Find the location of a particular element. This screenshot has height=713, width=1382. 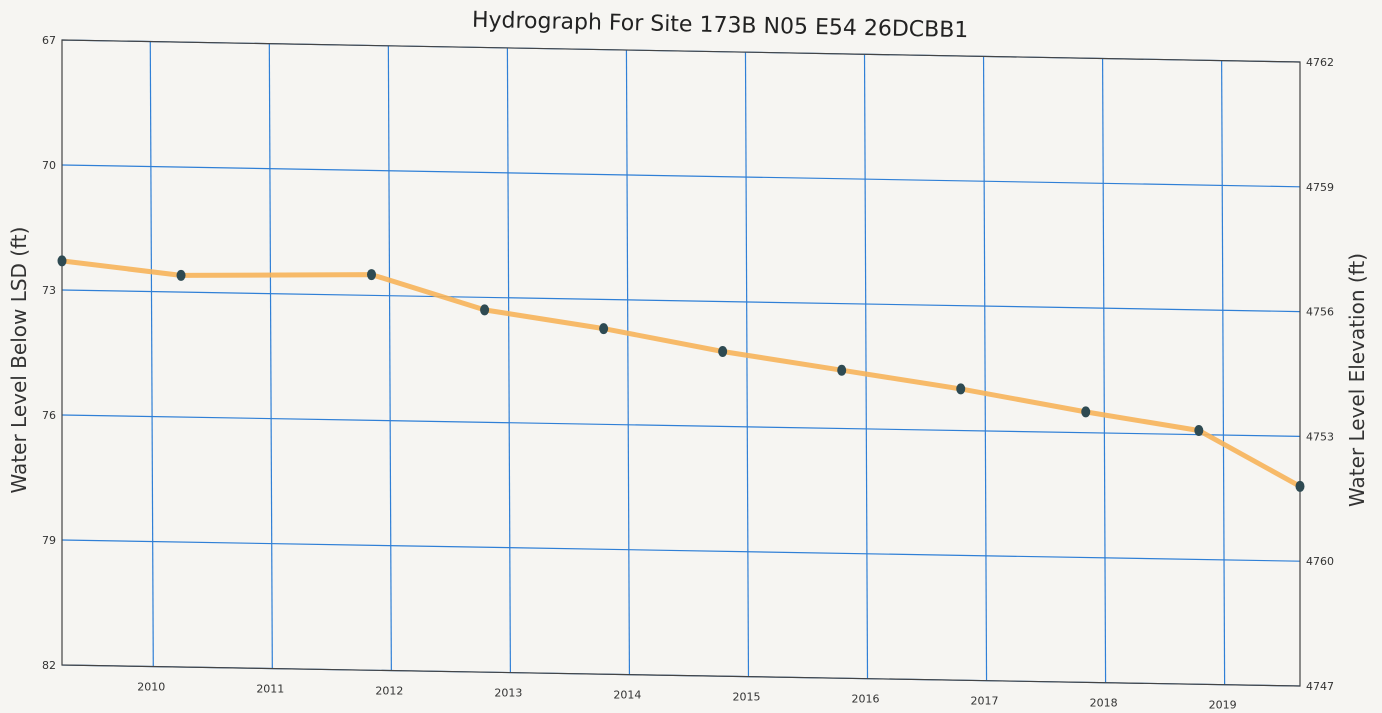

x-tick-label-4: 2014 is located at coordinates (627, 695).